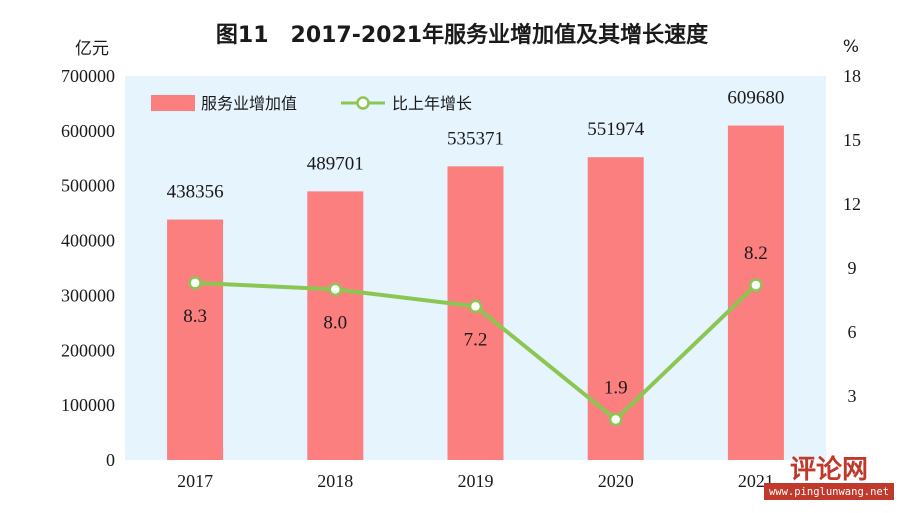  Describe the element at coordinates (462, 35) in the screenshot. I see `chart-title: 图11 2017-2021年服务业增加值及其增长速度` at that location.